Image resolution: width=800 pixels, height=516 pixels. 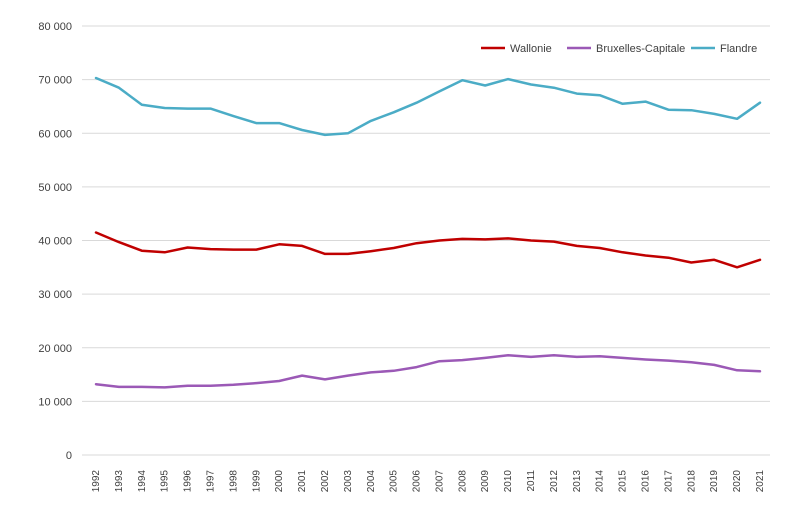 What do you see at coordinates (439, 481) in the screenshot?
I see `x-tick-label: 2007` at bounding box center [439, 481].